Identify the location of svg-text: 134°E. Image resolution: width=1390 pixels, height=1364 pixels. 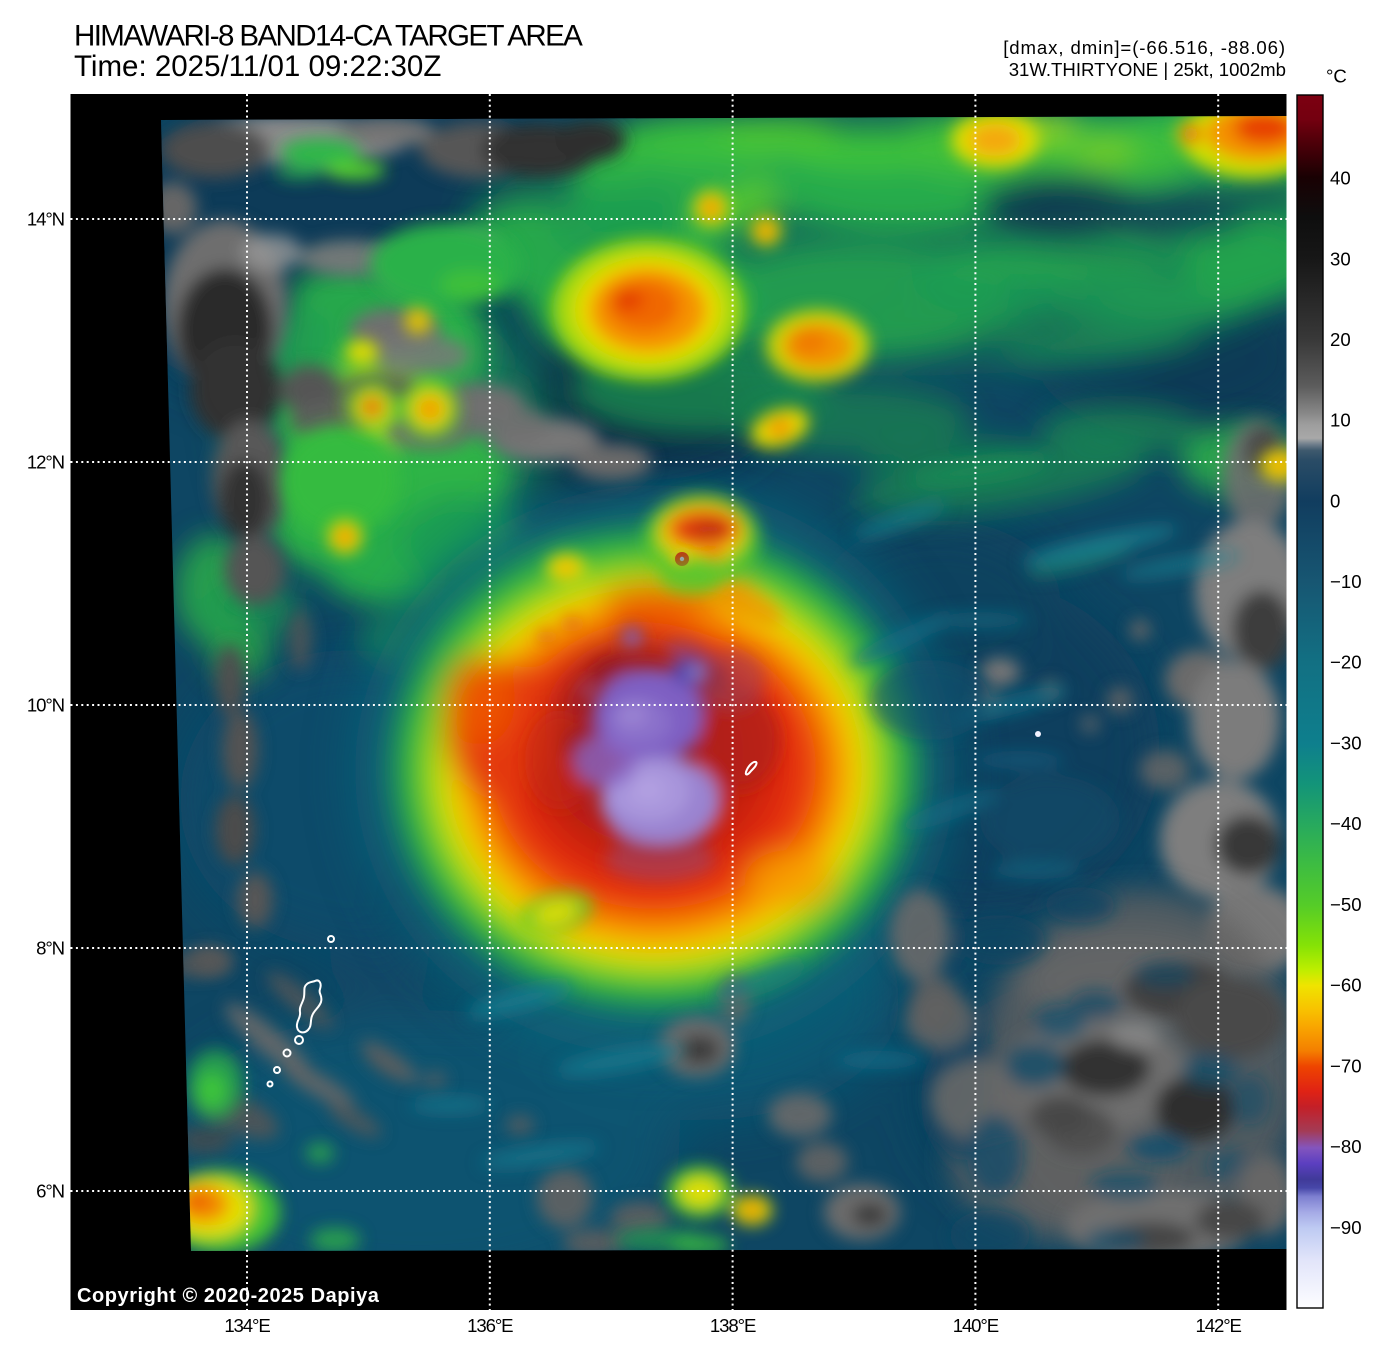
(247, 1325).